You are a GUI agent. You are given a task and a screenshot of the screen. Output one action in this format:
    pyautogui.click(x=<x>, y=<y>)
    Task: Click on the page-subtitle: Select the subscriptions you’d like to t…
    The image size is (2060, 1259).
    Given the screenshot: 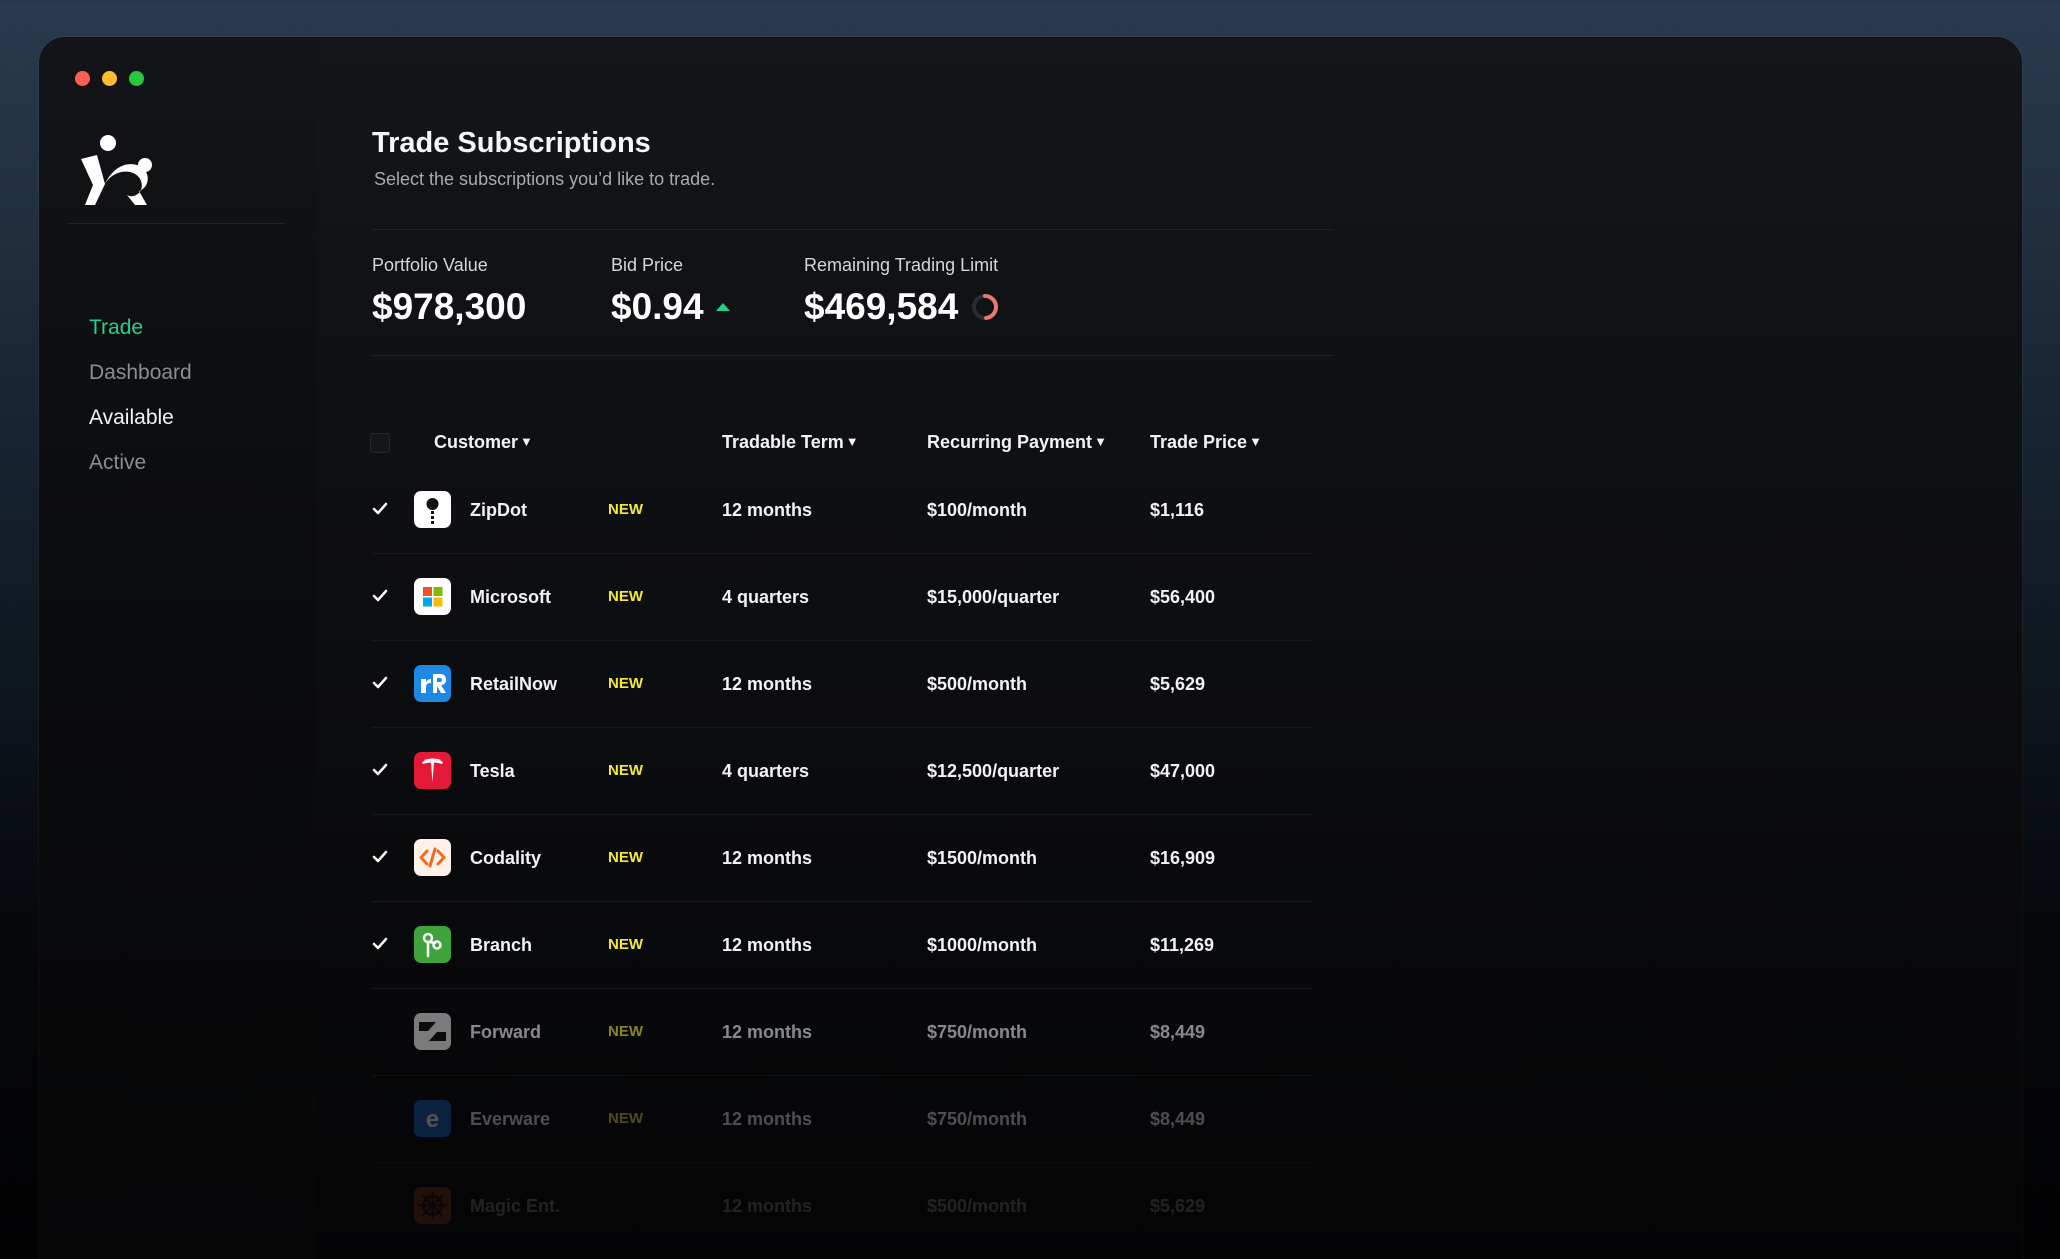 What is the action you would take?
    pyautogui.click(x=545, y=179)
    